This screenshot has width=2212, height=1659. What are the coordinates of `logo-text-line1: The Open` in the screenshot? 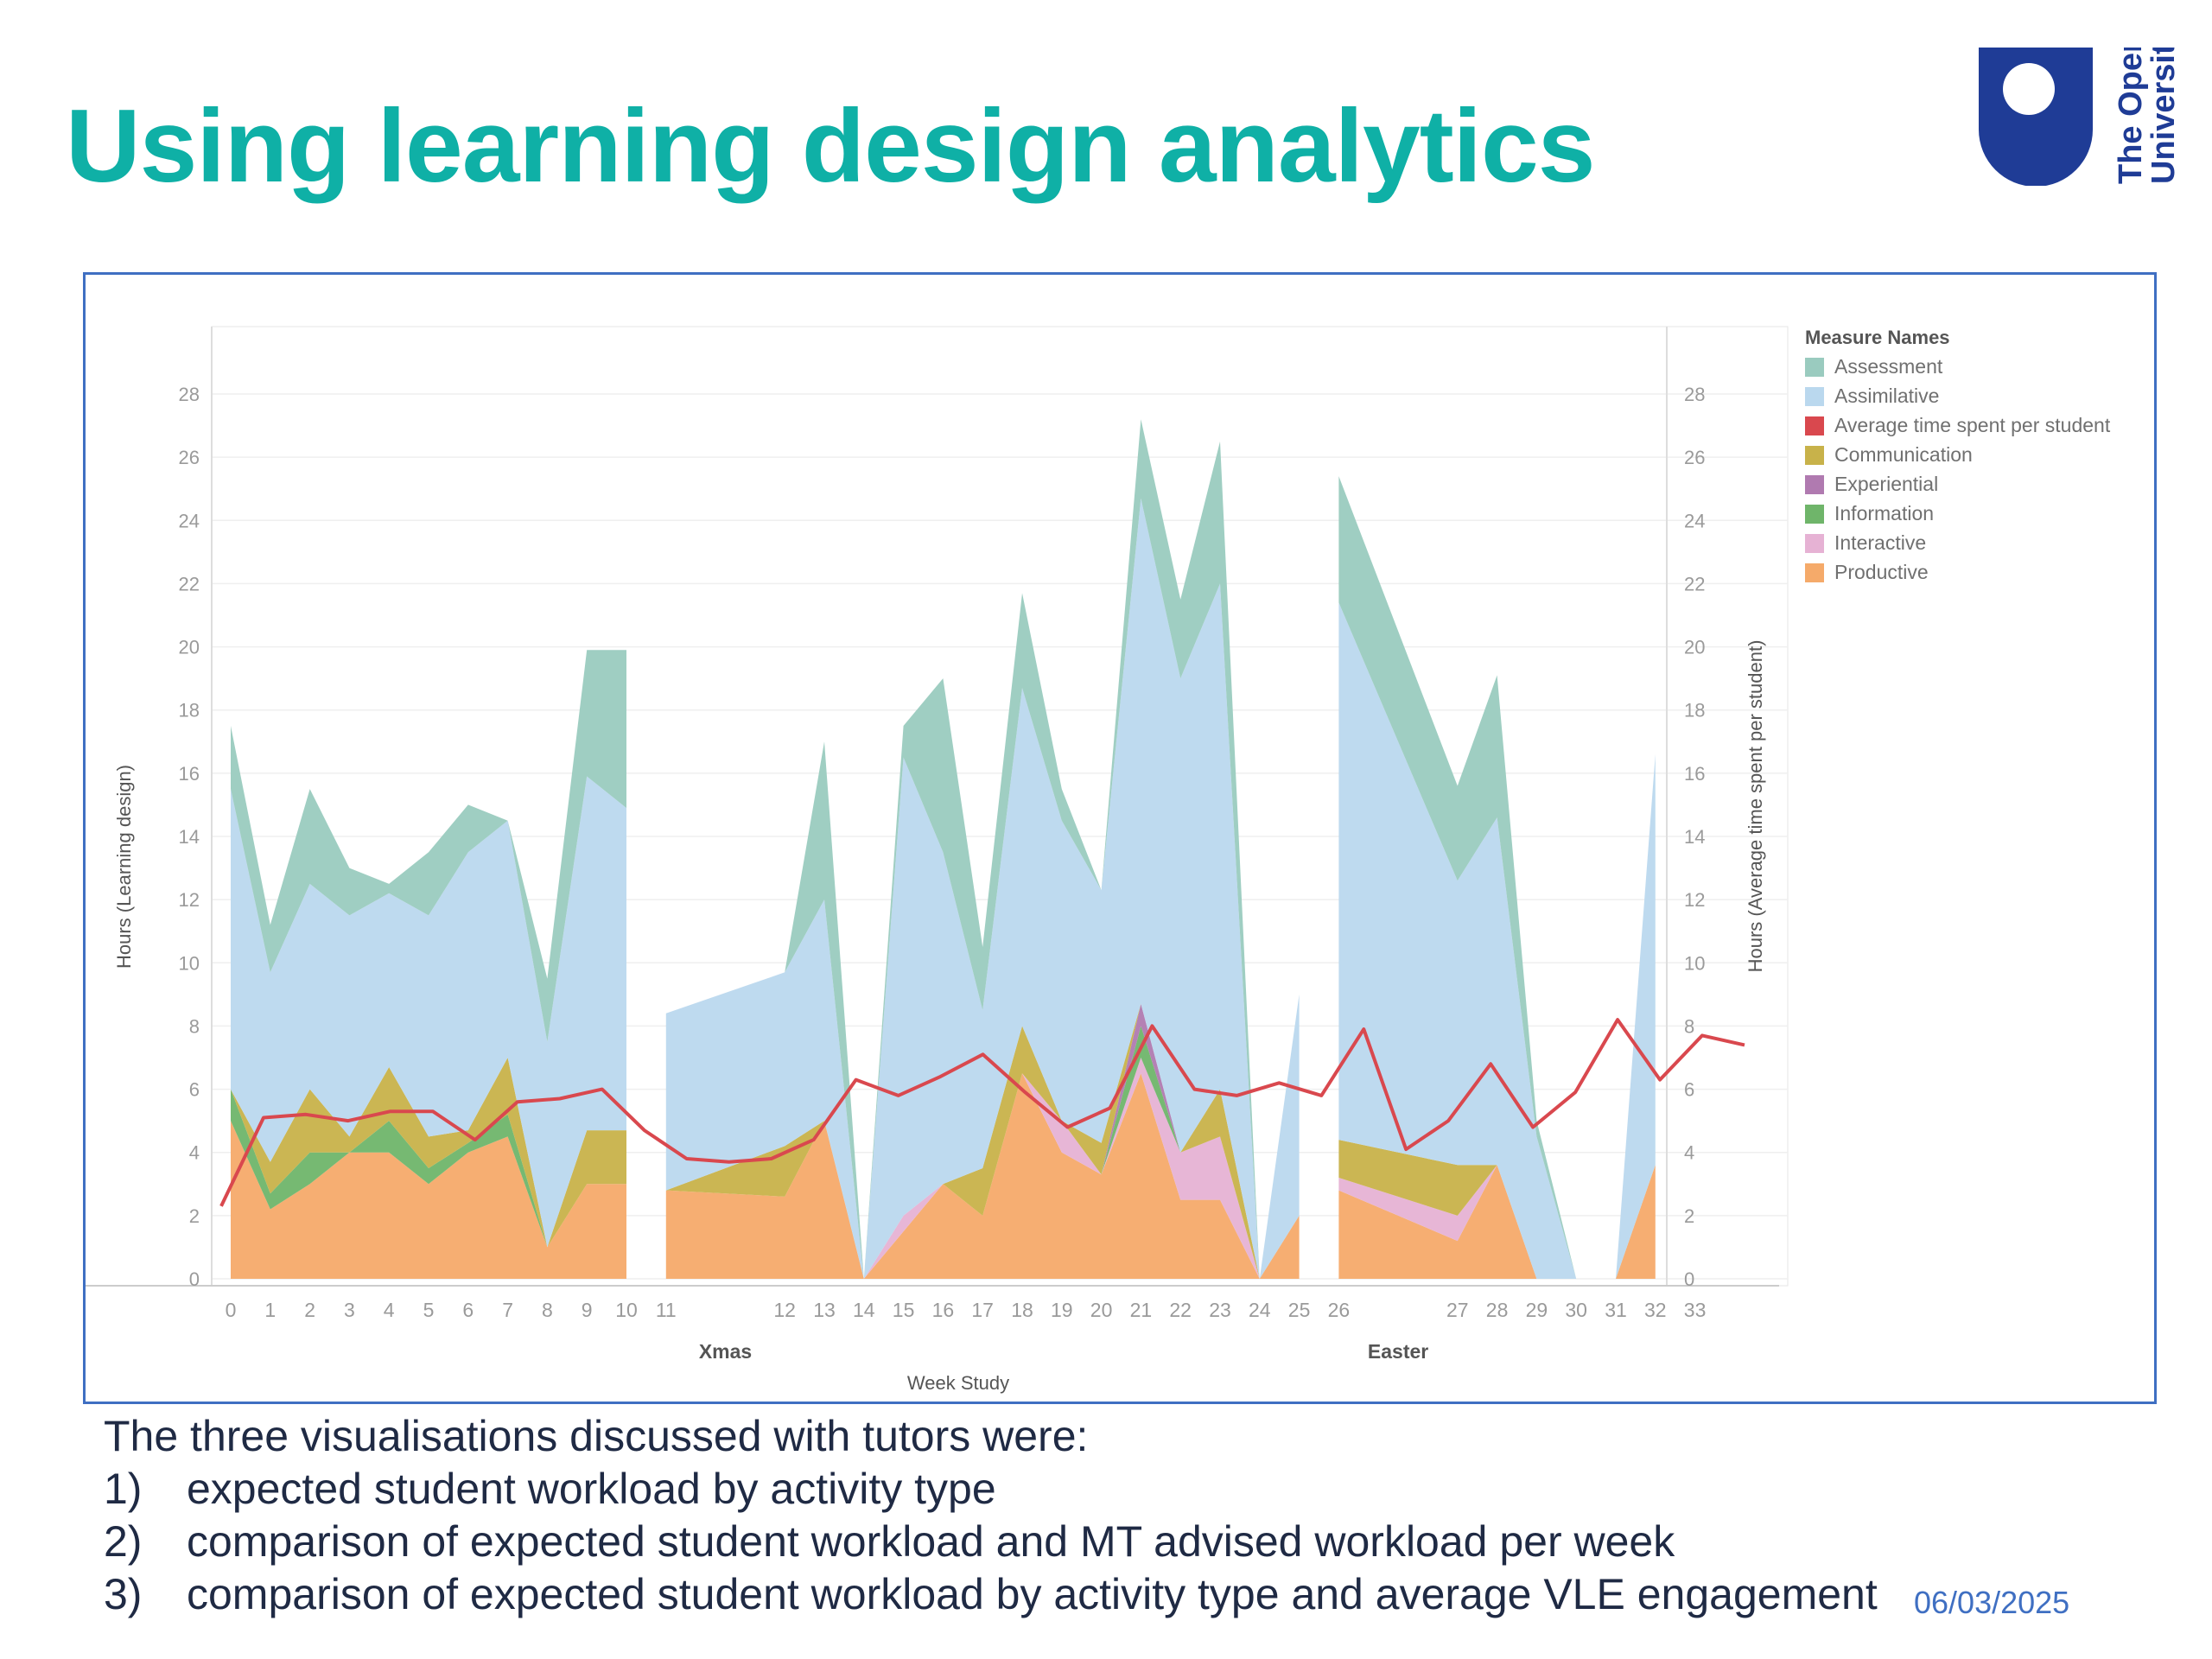 It's located at (2131, 116).